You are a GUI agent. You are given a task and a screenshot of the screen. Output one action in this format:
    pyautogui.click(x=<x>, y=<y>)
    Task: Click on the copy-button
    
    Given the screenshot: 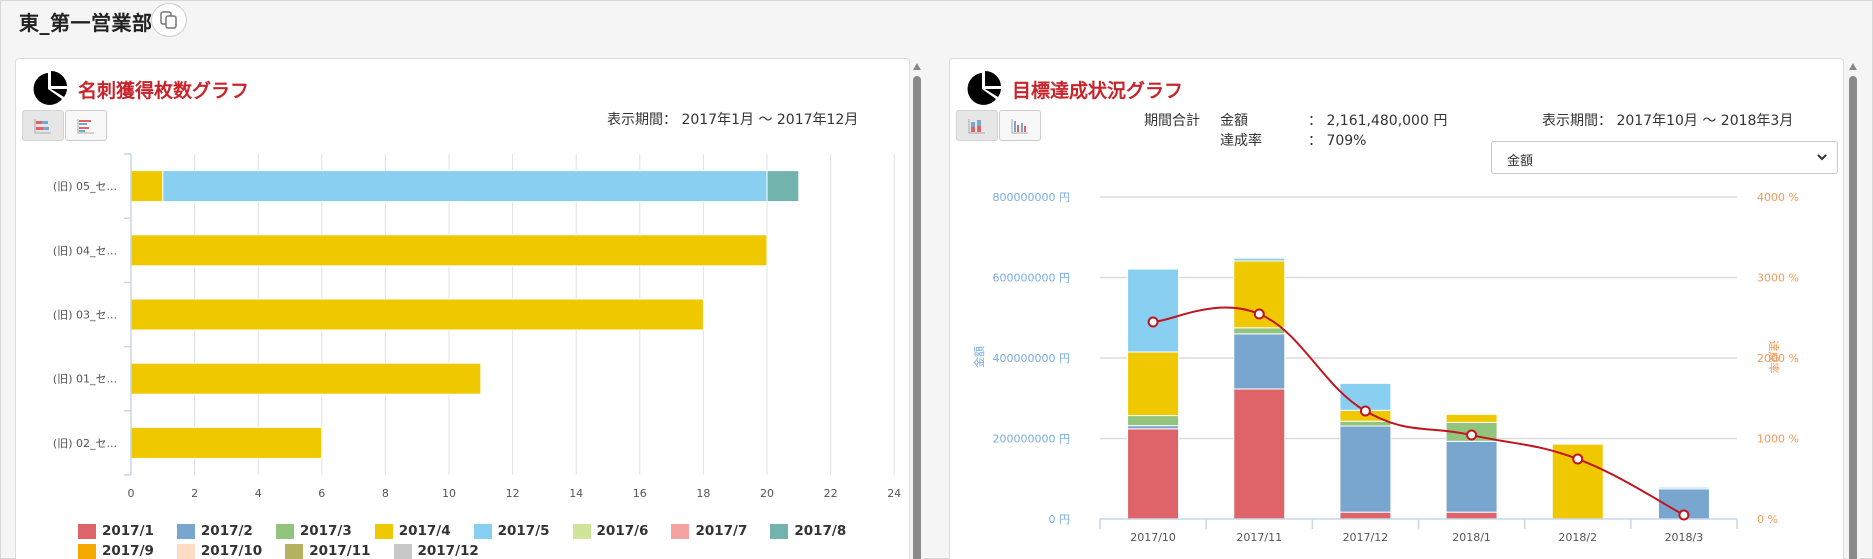 What is the action you would take?
    pyautogui.click(x=169, y=20)
    